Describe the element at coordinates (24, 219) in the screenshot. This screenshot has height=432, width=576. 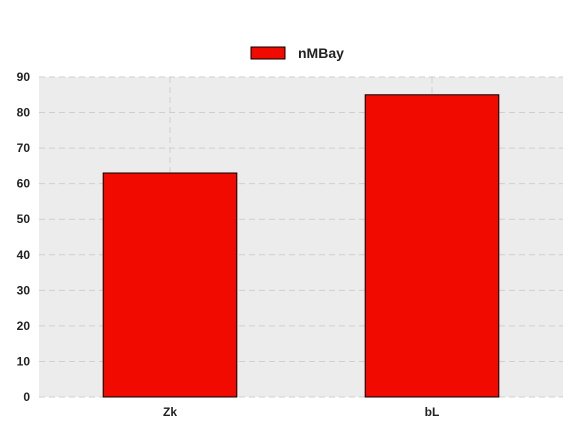
I see `y-tick-label: 50` at that location.